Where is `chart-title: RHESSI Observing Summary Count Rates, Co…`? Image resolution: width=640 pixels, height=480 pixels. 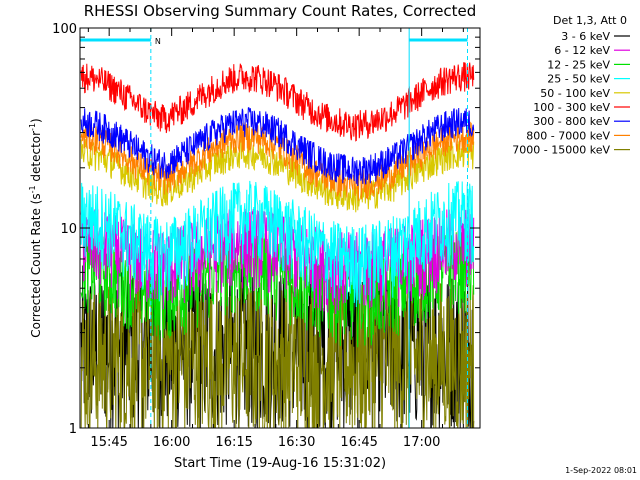 chart-title: RHESSI Observing Summary Count Rates, Co… is located at coordinates (280, 11).